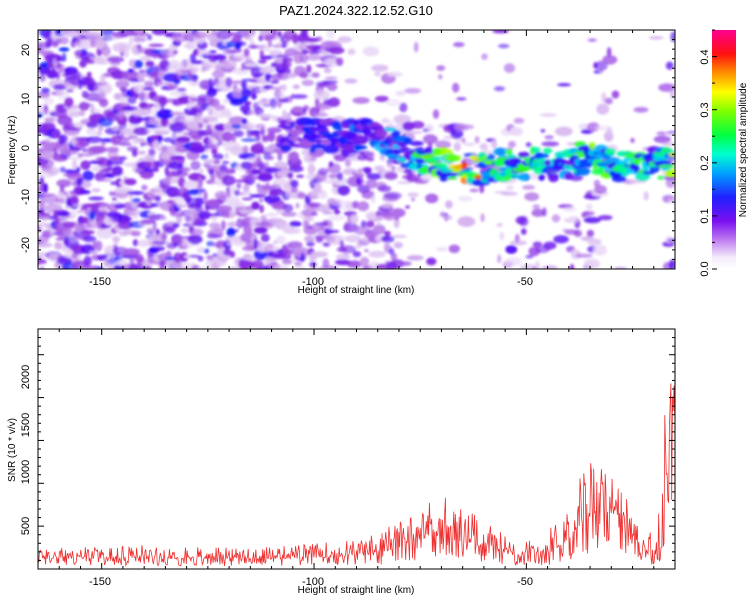  What do you see at coordinates (743, 149) in the screenshot?
I see `colorbar-label: Normalized spectral amplitude` at bounding box center [743, 149].